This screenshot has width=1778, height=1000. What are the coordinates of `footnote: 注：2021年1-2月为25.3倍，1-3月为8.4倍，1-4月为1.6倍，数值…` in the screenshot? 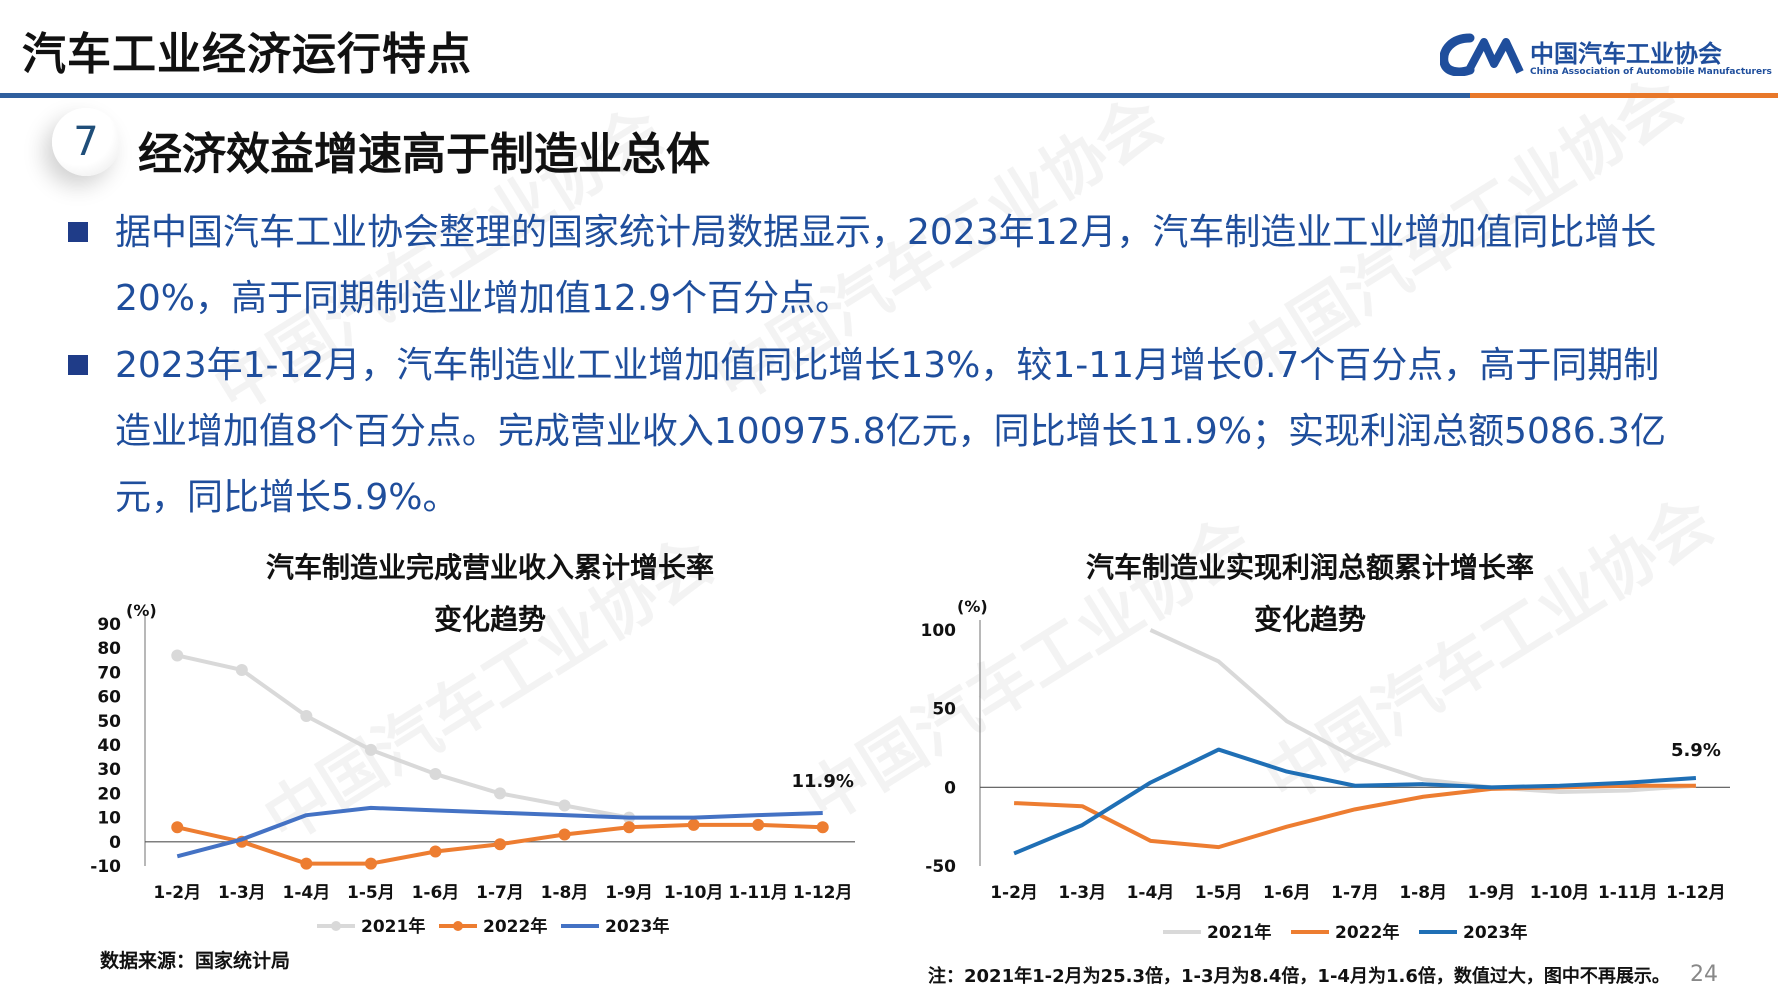 It's located at (1299, 976).